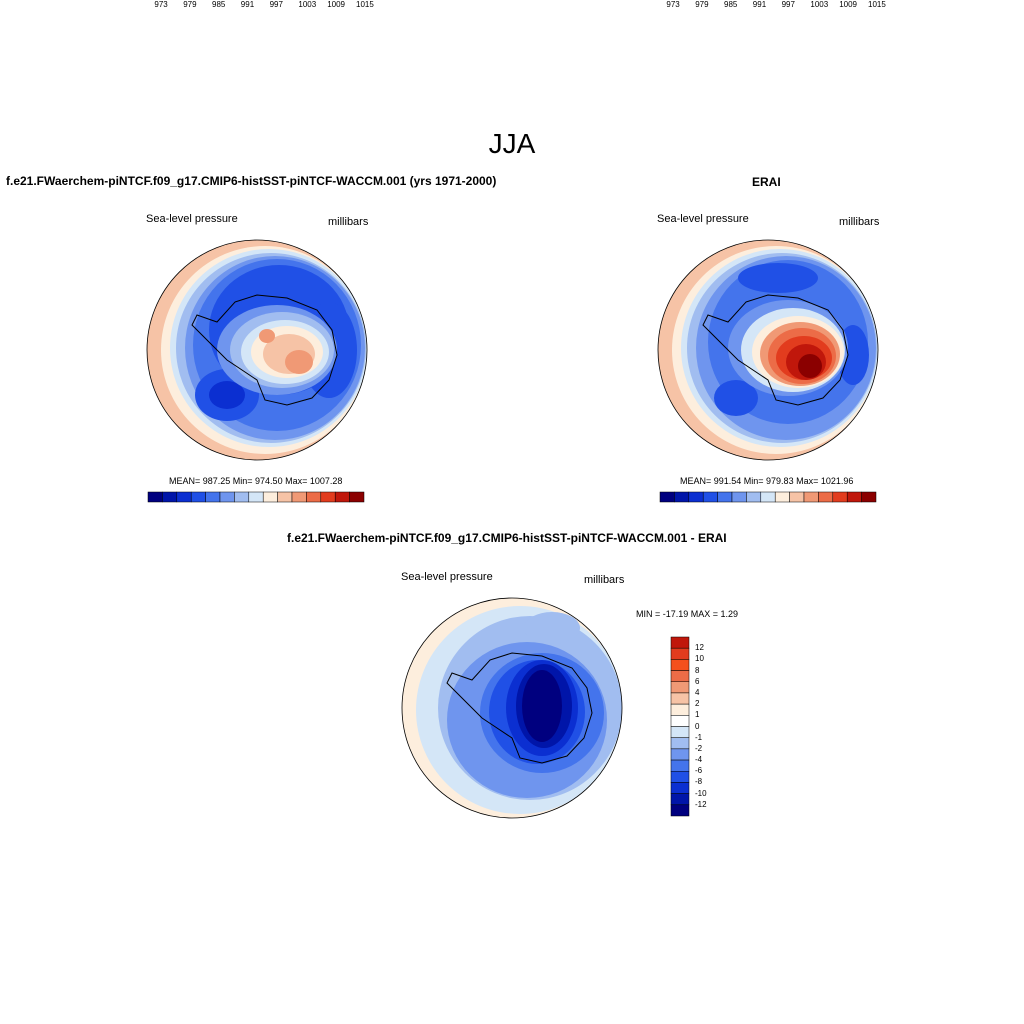  Describe the element at coordinates (687, 614) in the screenshot. I see `panel-3-stats: MIN = -17.19 MAX = 1.29` at that location.